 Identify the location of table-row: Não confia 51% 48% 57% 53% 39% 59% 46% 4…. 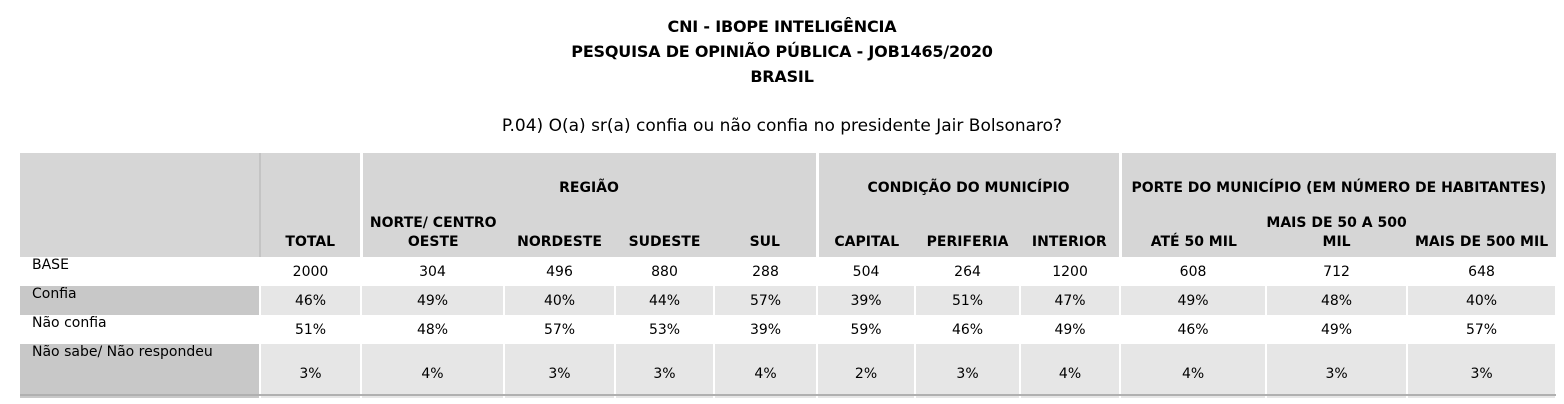
(789, 329).